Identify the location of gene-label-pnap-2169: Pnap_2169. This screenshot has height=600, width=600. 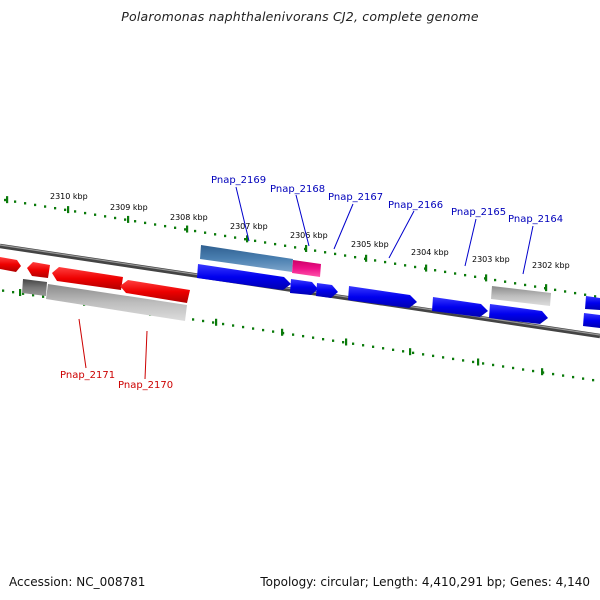
(238, 180).